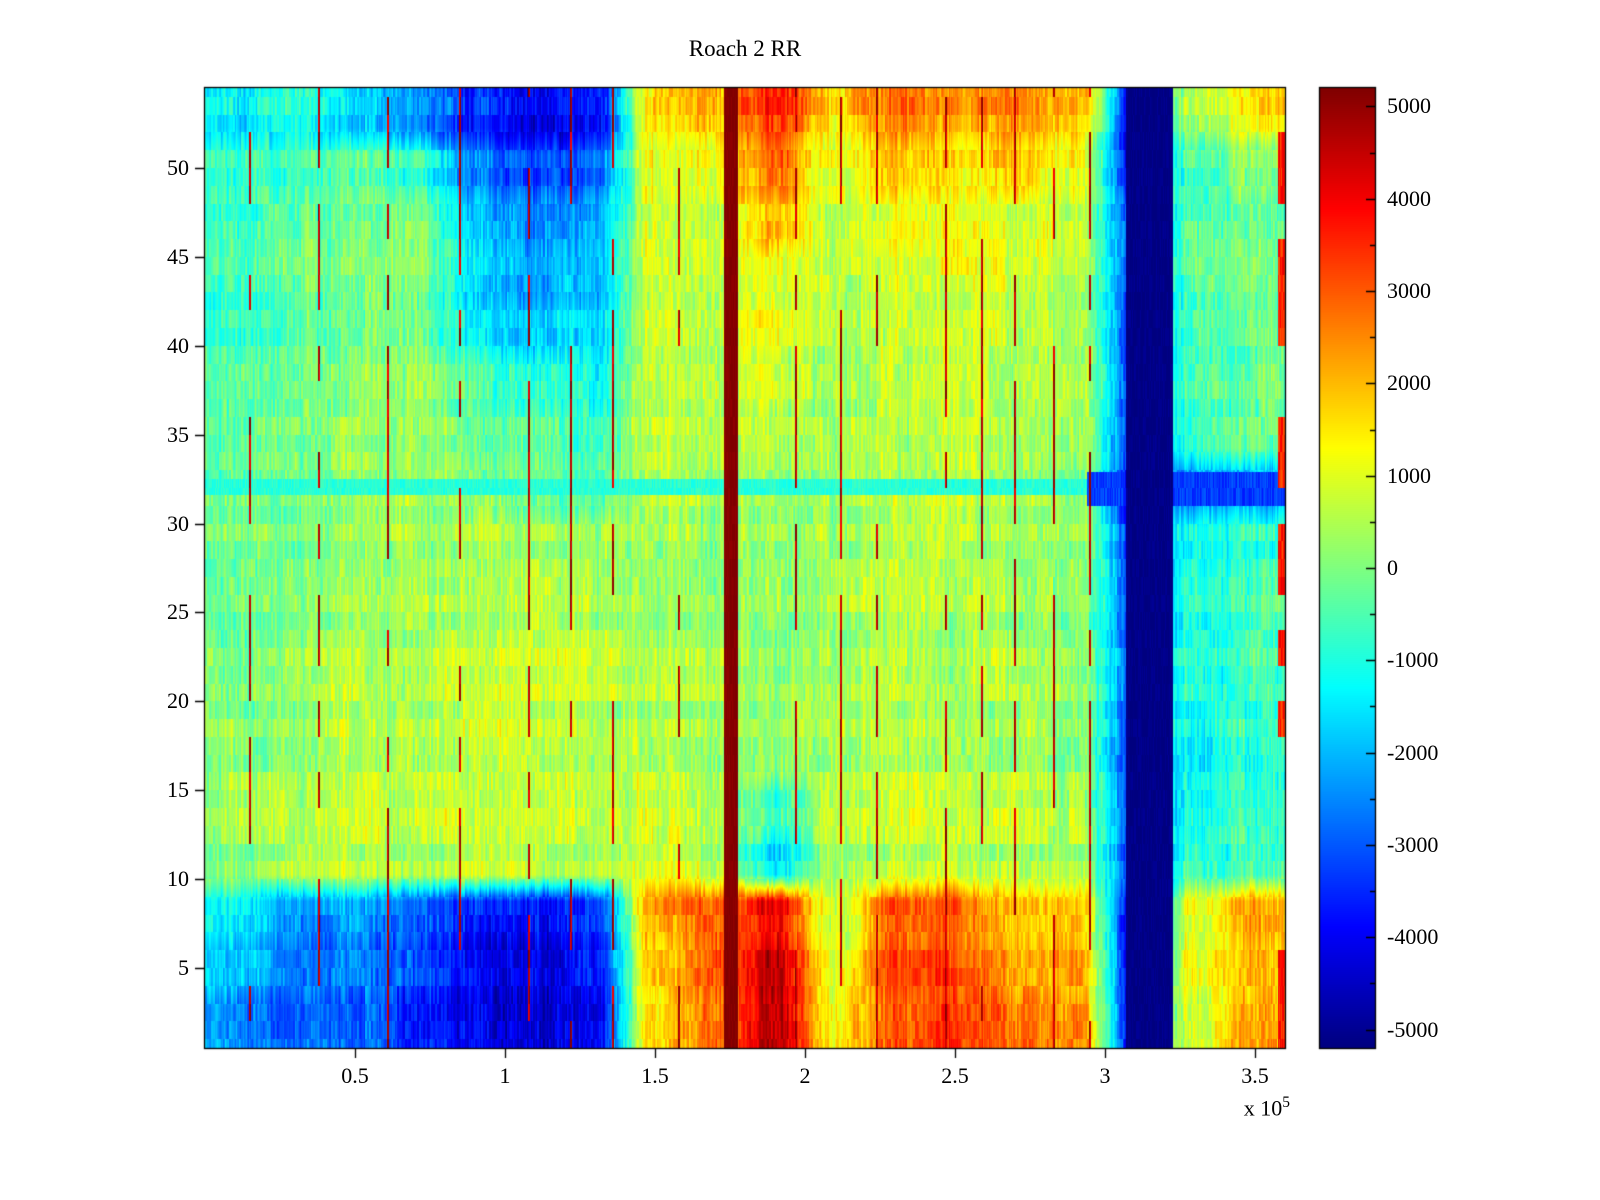 The width and height of the screenshot is (1600, 1200). I want to click on chart-title: Roach 2 RR, so click(745, 48).